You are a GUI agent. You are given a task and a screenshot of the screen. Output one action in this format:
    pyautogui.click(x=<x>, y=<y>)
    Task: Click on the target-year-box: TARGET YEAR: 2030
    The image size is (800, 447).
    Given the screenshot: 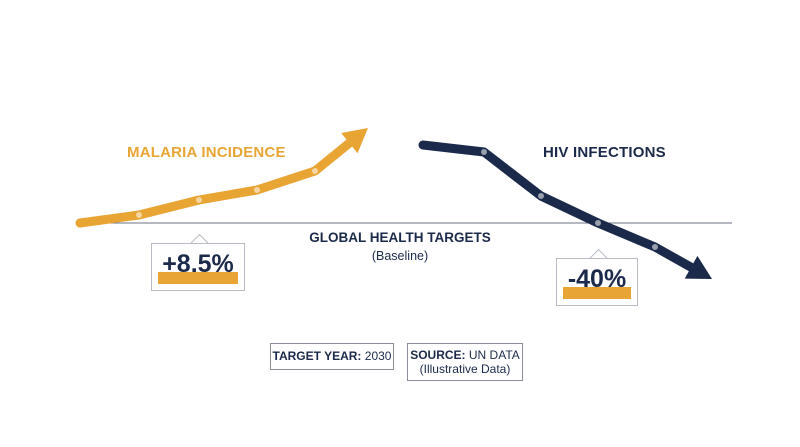 What is the action you would take?
    pyautogui.click(x=332, y=356)
    